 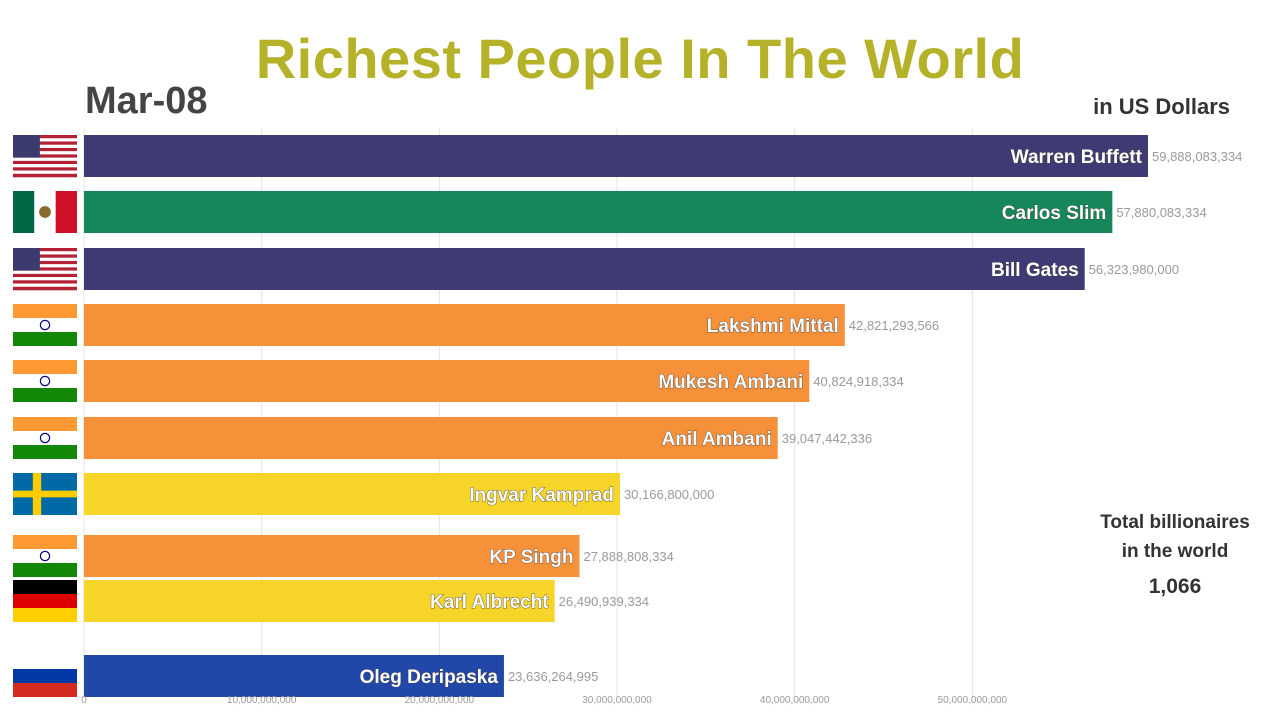 What do you see at coordinates (489, 602) in the screenshot?
I see `bar-label: Karl Albrecht` at bounding box center [489, 602].